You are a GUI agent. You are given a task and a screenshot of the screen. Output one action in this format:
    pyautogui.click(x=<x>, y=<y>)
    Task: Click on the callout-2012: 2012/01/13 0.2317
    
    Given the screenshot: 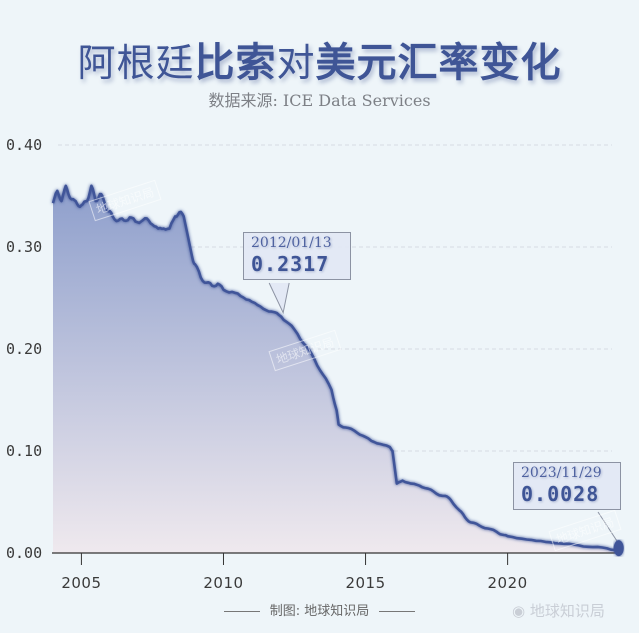 What is the action you would take?
    pyautogui.click(x=297, y=256)
    